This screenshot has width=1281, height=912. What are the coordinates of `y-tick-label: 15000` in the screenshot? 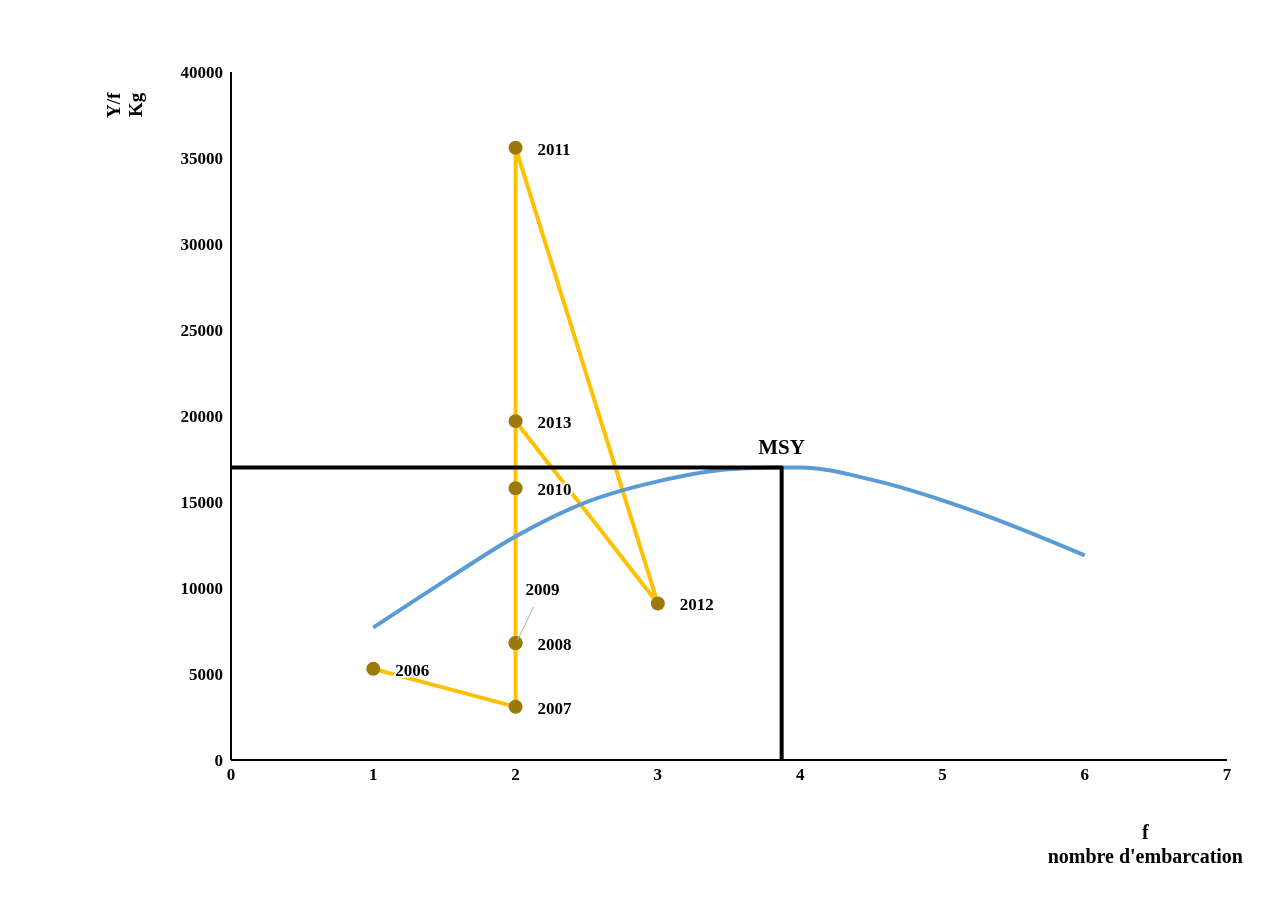 It's located at (201, 503).